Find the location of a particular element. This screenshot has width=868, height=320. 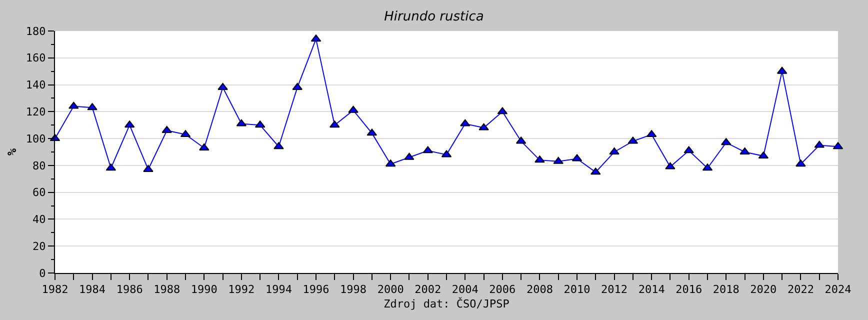

x-tick-label: 1982 is located at coordinates (55, 289).